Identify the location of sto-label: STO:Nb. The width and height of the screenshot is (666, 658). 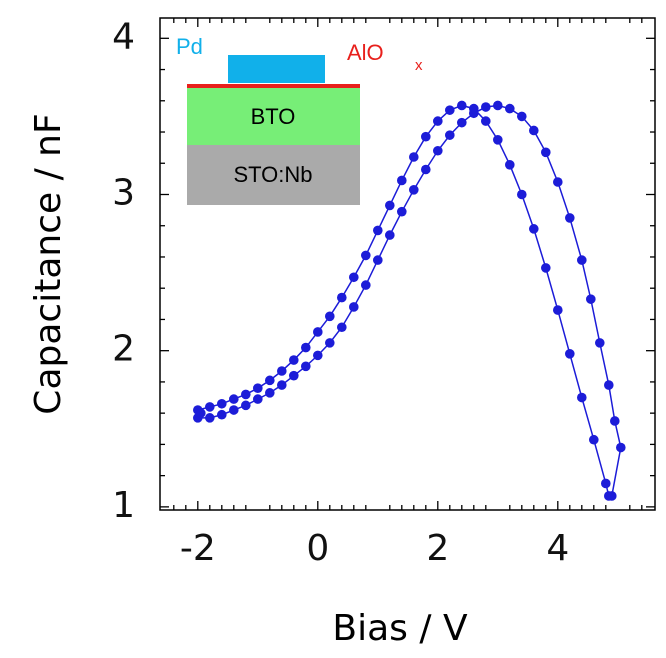
(272, 174).